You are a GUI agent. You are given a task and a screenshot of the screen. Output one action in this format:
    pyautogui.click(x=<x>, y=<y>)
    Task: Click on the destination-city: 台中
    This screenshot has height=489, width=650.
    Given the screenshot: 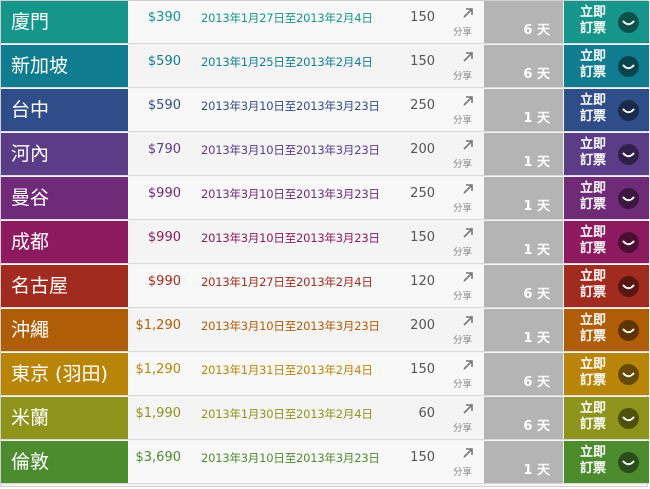 What is the action you would take?
    pyautogui.click(x=64, y=110)
    